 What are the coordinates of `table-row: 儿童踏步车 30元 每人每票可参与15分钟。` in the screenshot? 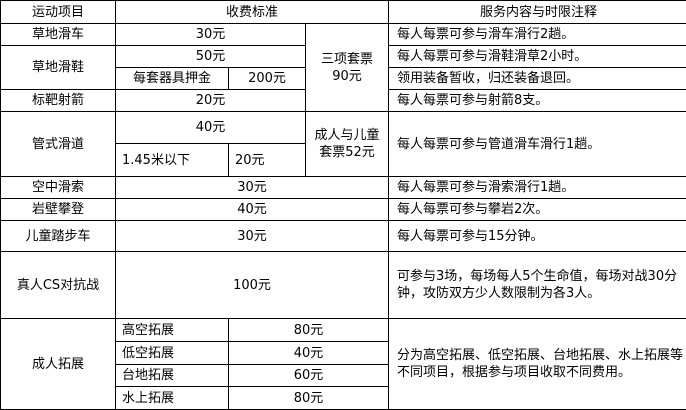 It's located at (343, 236).